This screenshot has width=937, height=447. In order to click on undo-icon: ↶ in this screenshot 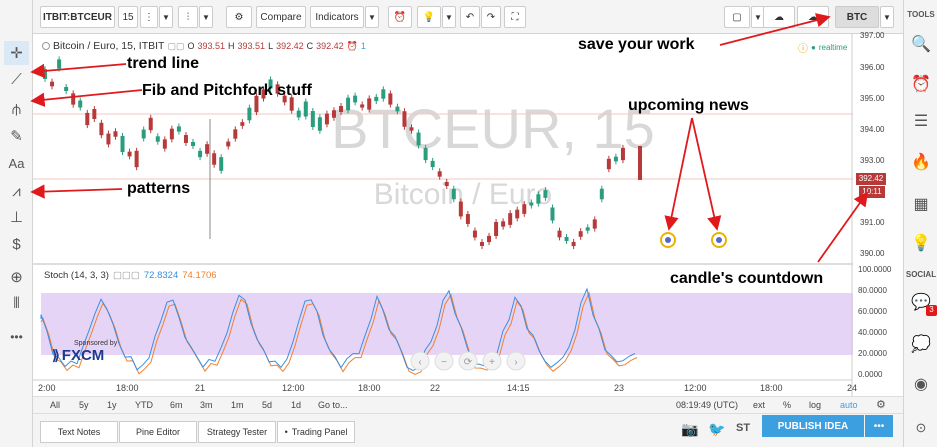, I will do `click(470, 17)`.